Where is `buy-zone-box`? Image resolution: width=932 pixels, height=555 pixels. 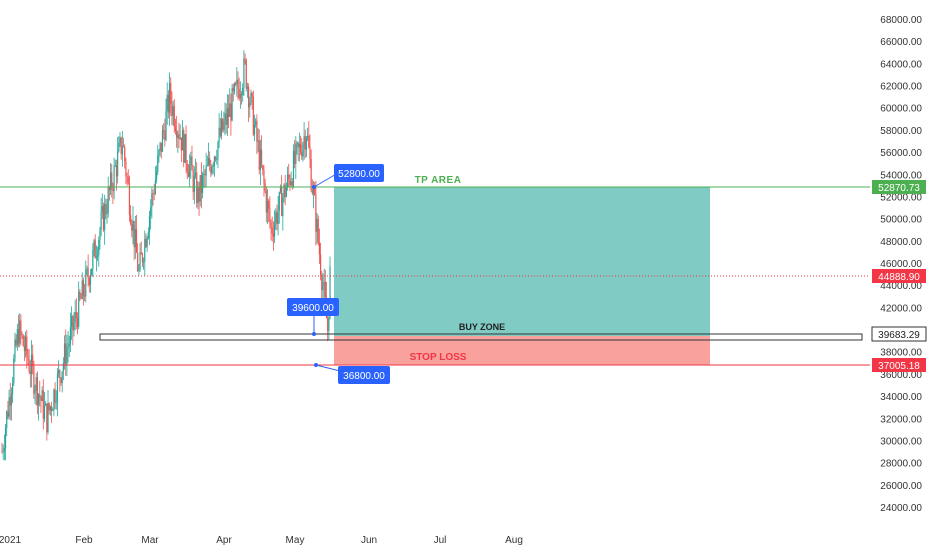
buy-zone-box is located at coordinates (481, 337).